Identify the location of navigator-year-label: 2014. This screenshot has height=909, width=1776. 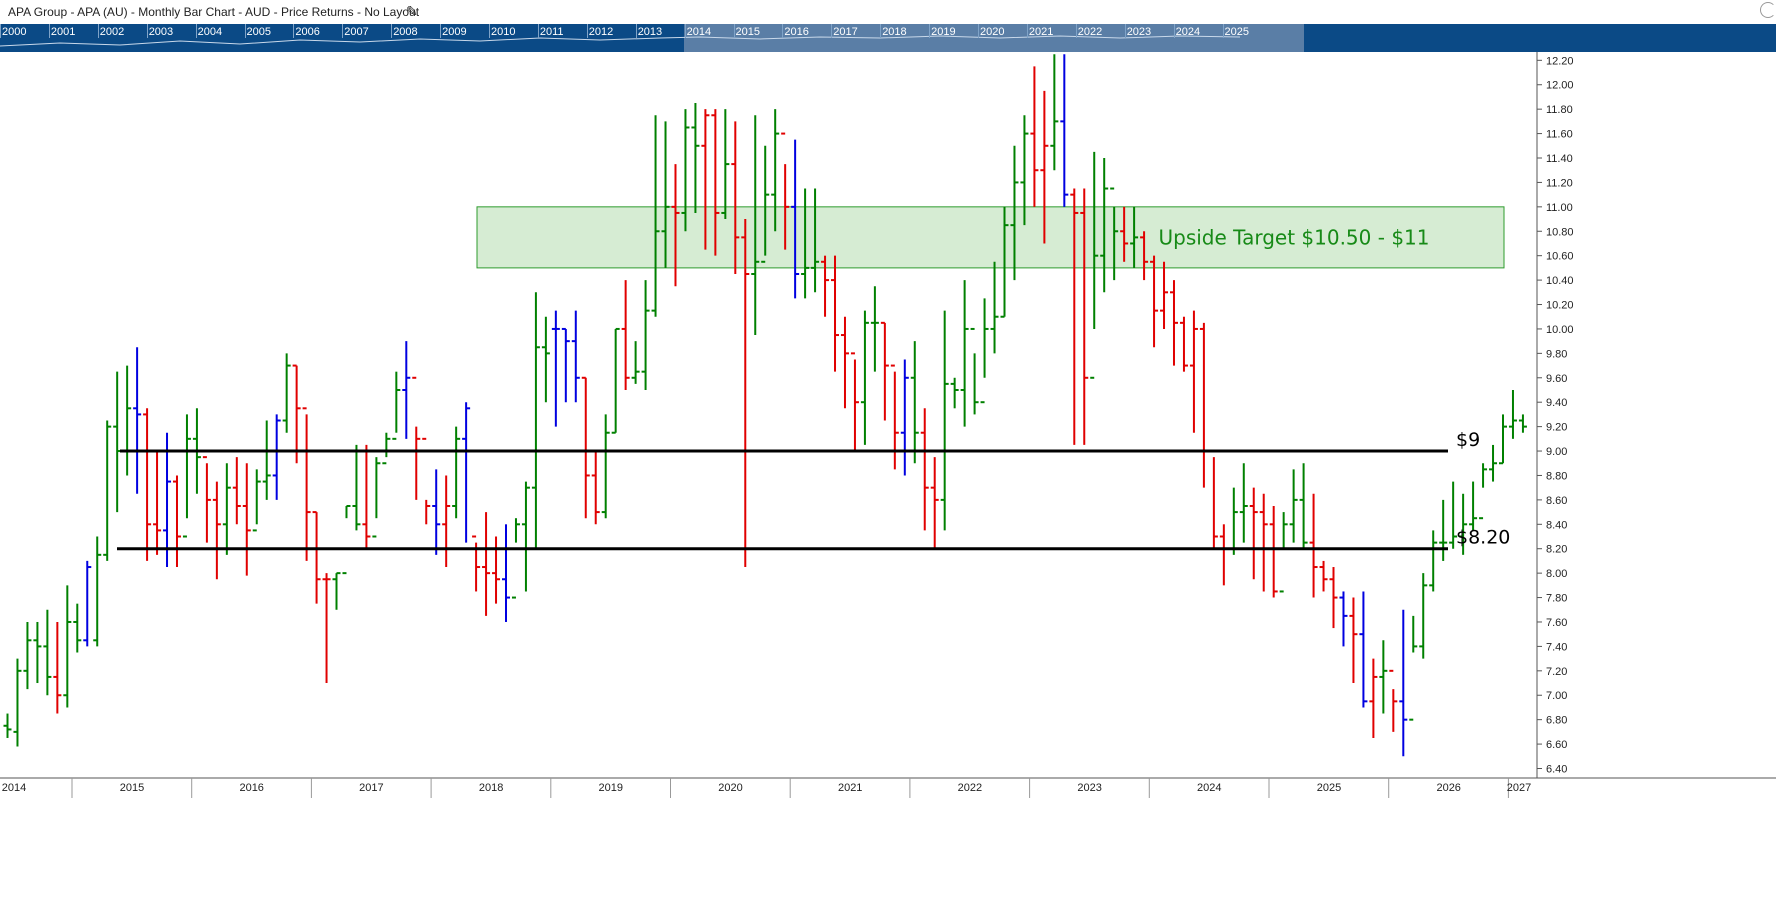
(699, 32).